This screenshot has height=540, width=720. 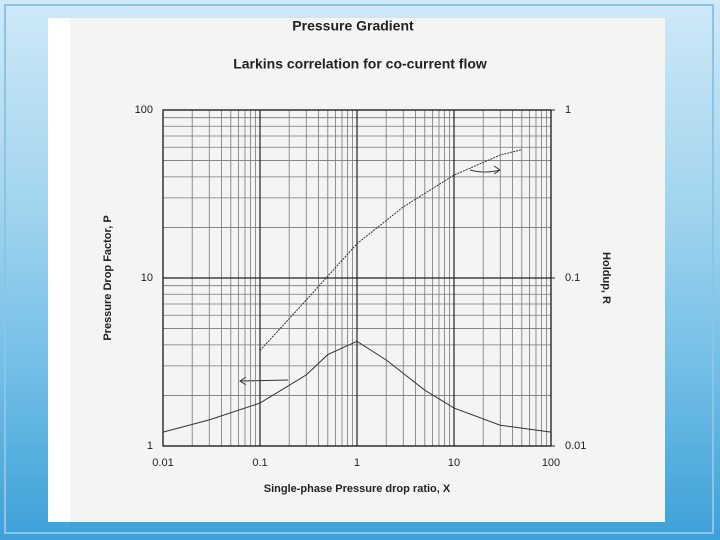 I want to click on x-tick-label: 100, so click(x=551, y=463).